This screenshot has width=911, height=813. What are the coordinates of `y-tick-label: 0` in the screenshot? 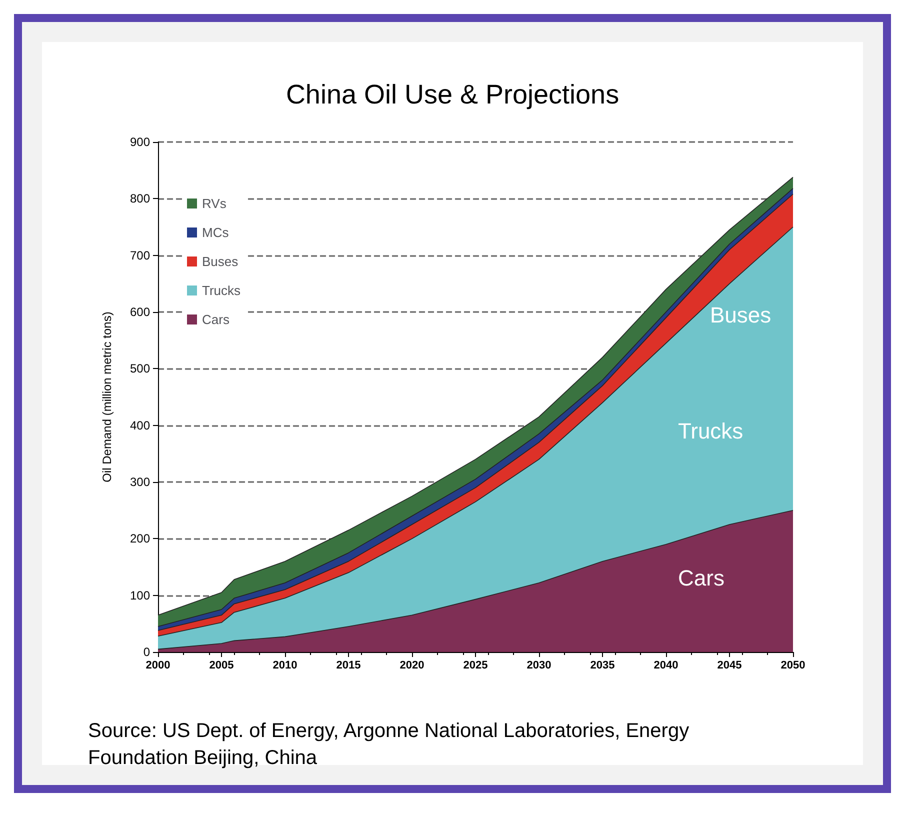 It's located at (146, 652).